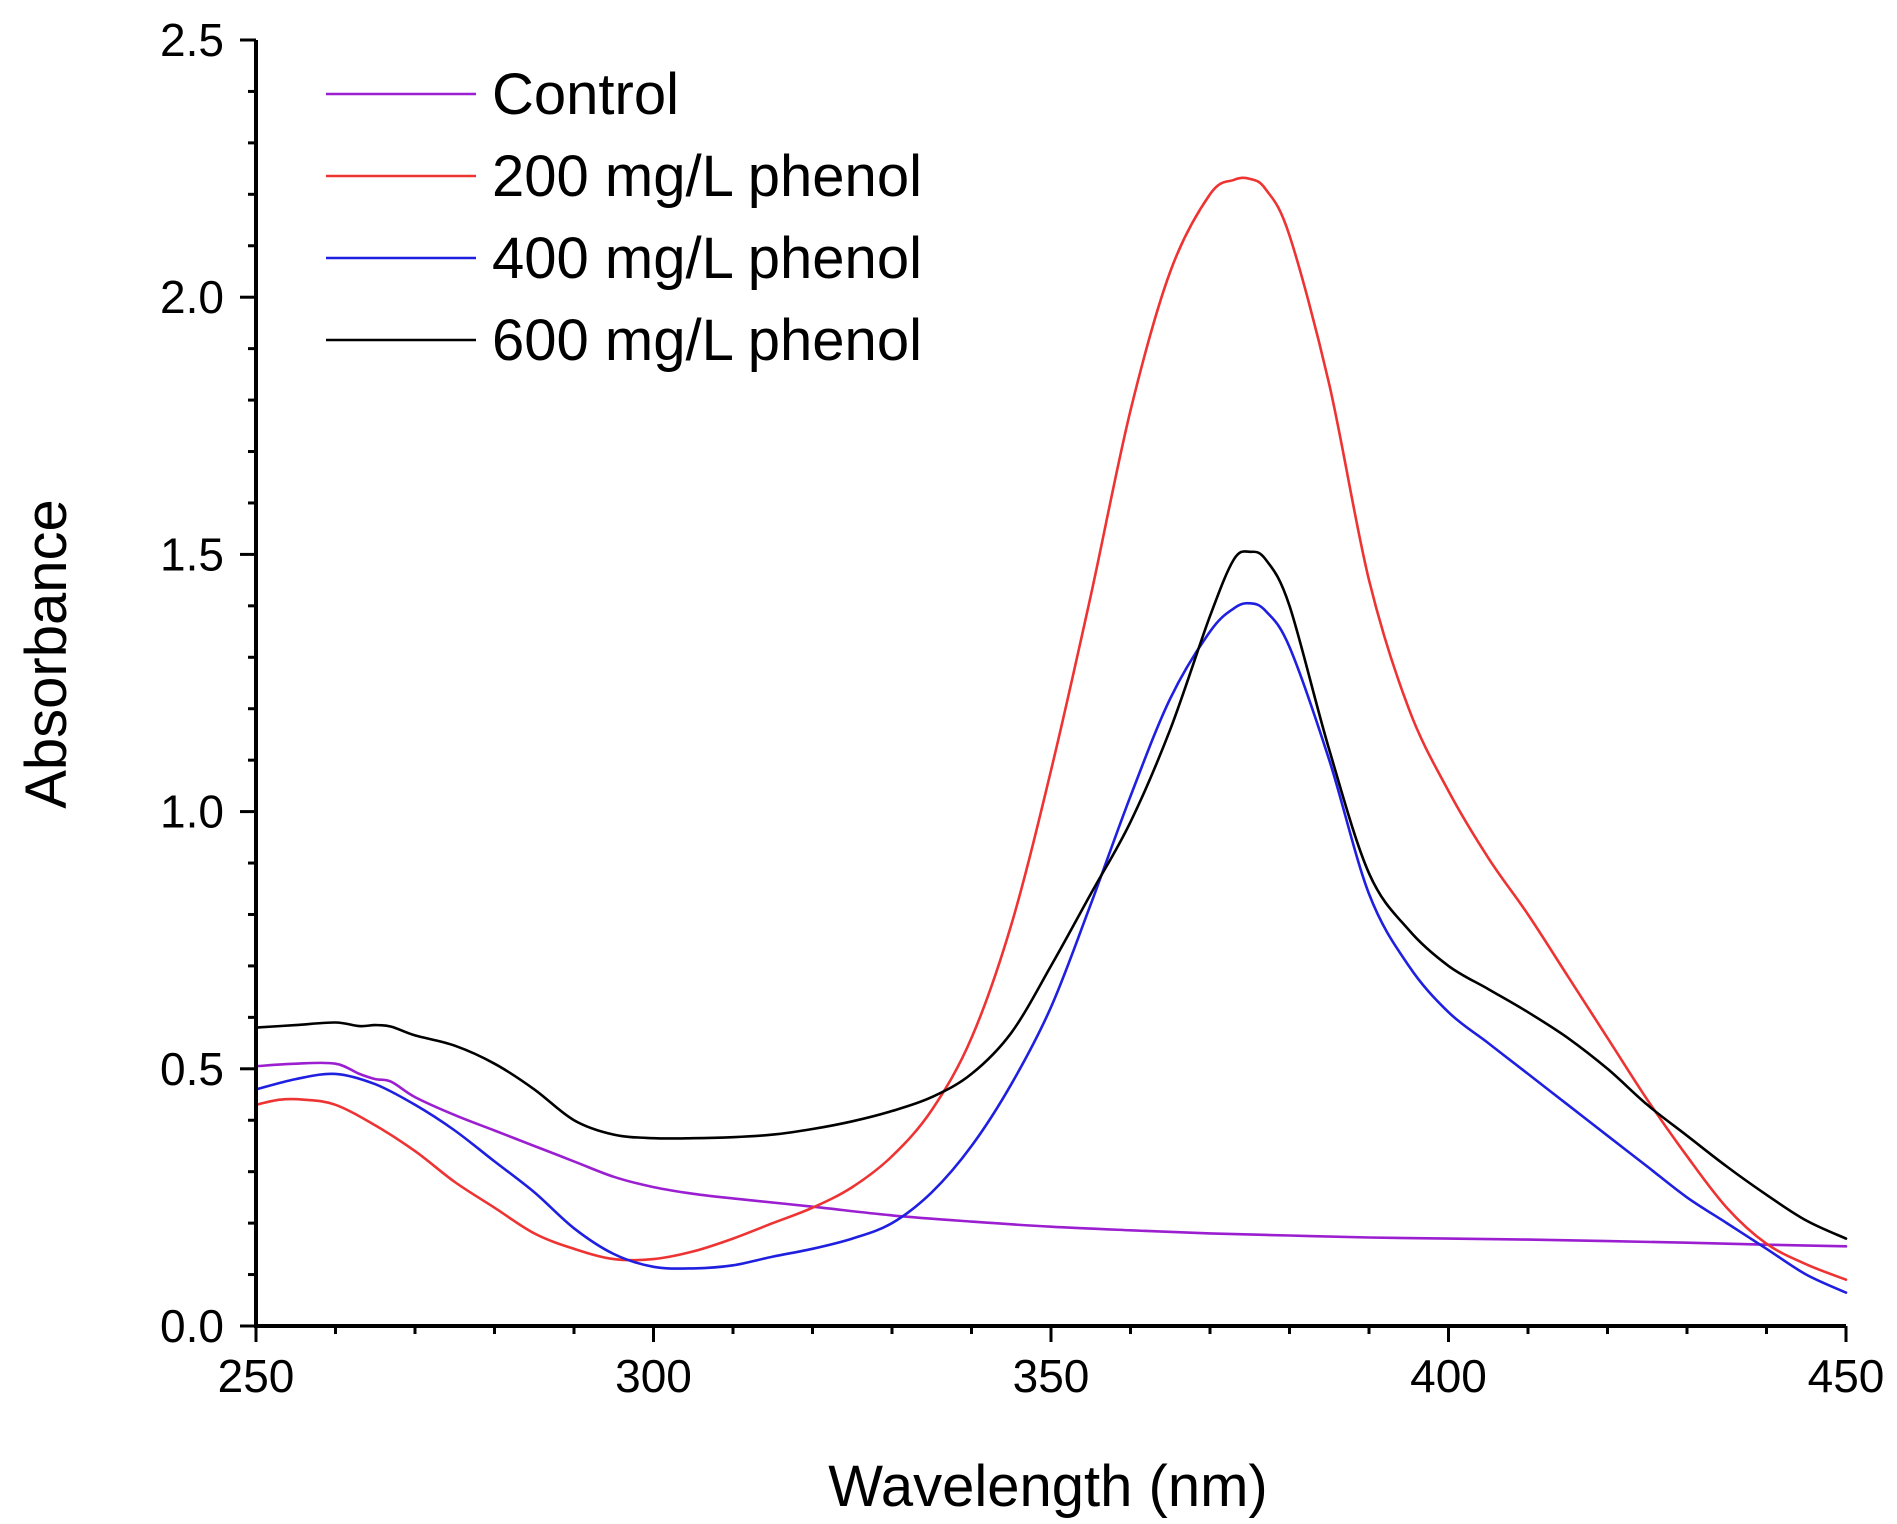  What do you see at coordinates (1047, 1486) in the screenshot?
I see `x-axis-title: Wavelength (nm)` at bounding box center [1047, 1486].